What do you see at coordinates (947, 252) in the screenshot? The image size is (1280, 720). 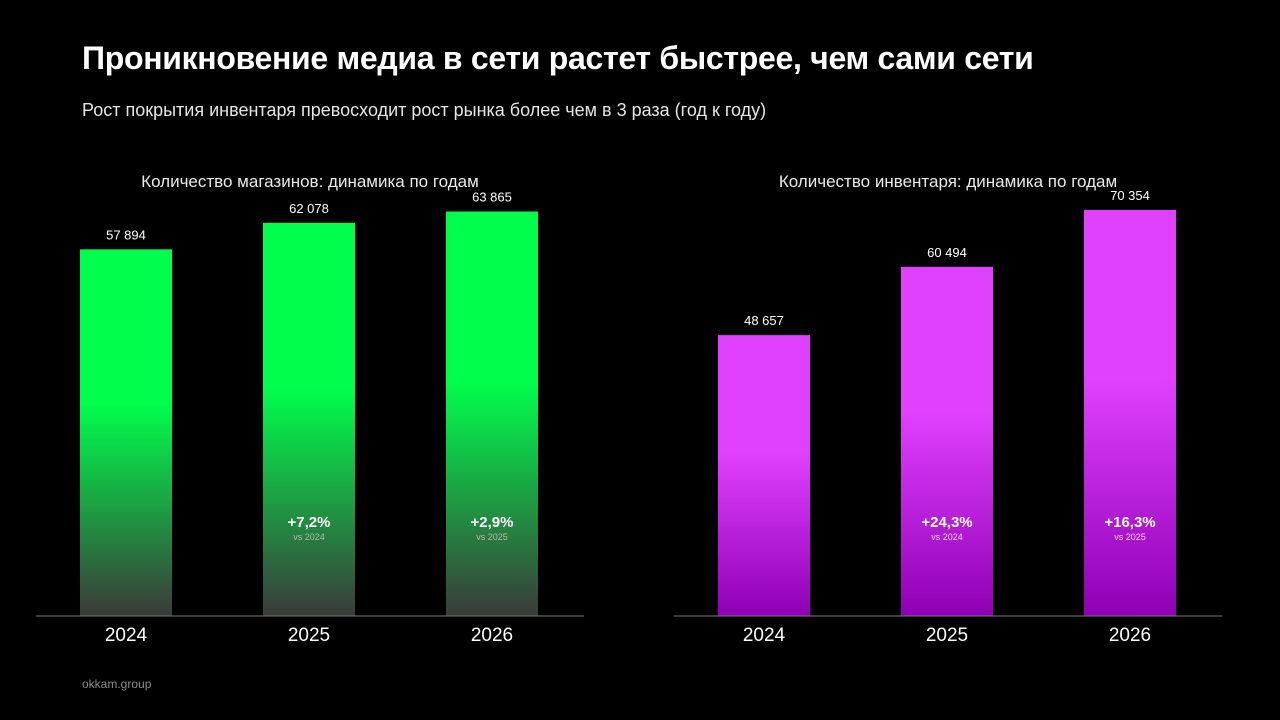 I see `value-label: 60 494` at bounding box center [947, 252].